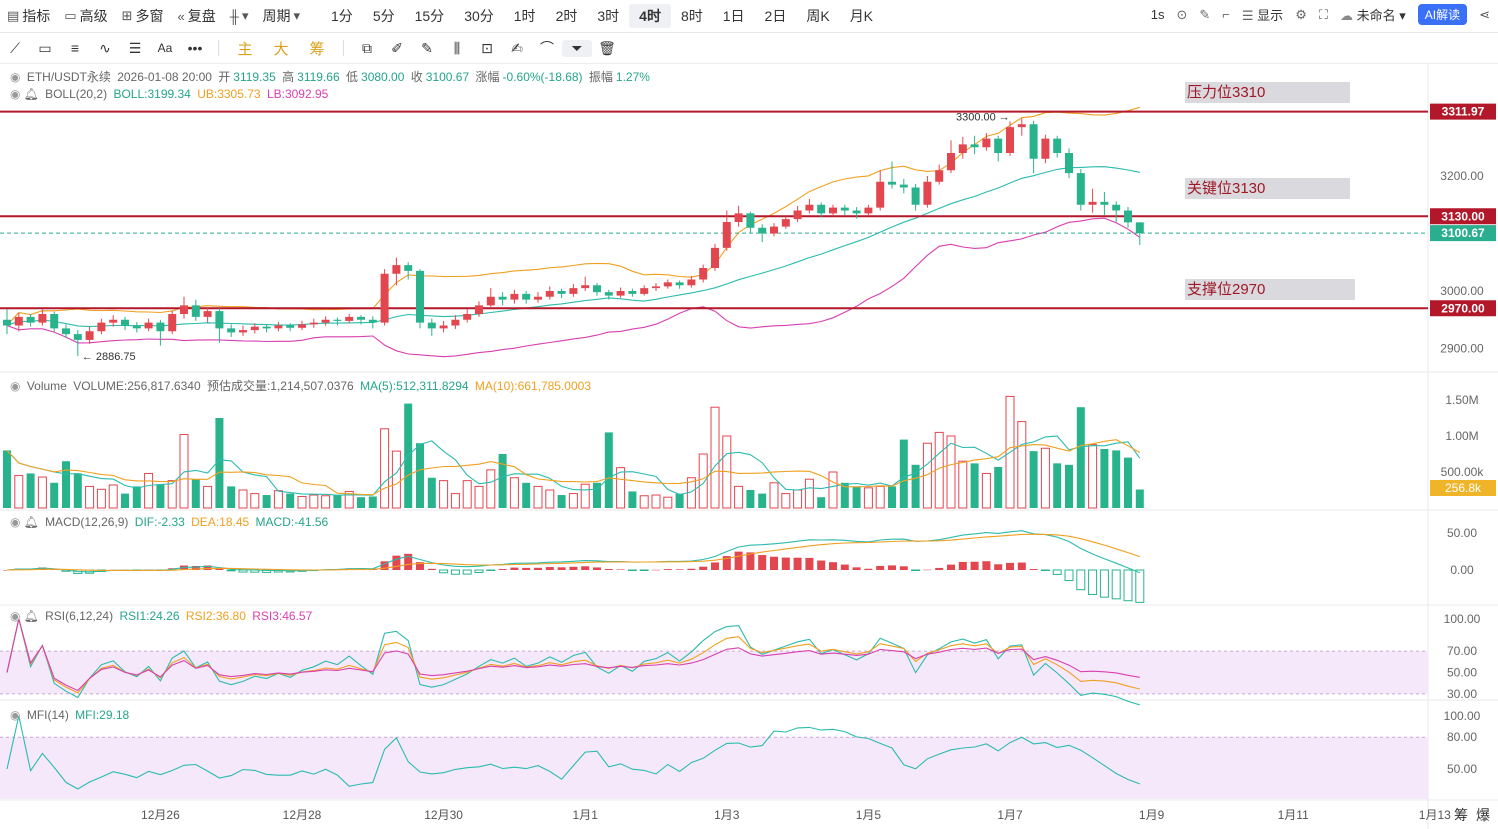  I want to click on gear-icon: ⚙, so click(1301, 14).